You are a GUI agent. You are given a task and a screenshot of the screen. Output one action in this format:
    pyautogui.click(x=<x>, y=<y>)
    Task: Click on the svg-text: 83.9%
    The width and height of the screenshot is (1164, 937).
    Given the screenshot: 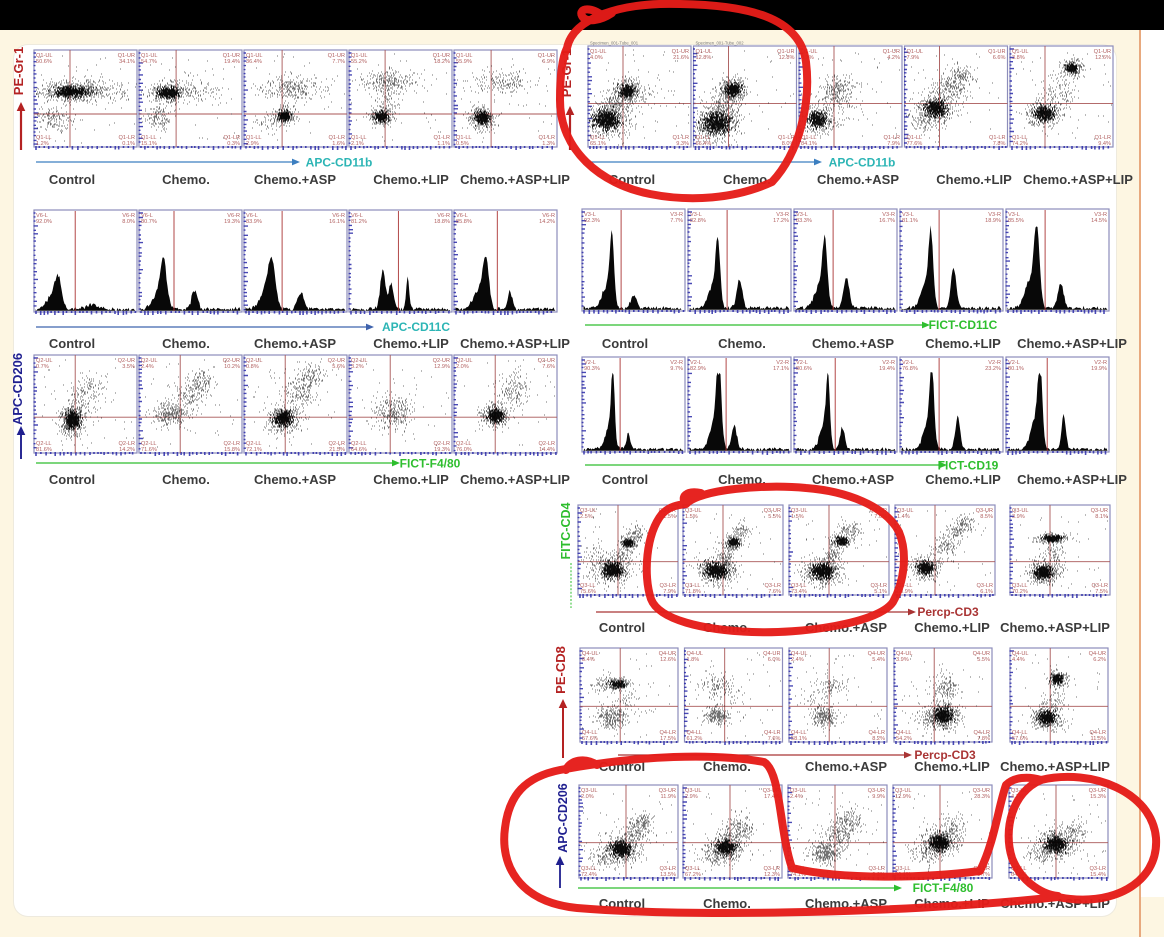 What is the action you would take?
    pyautogui.click(x=254, y=222)
    